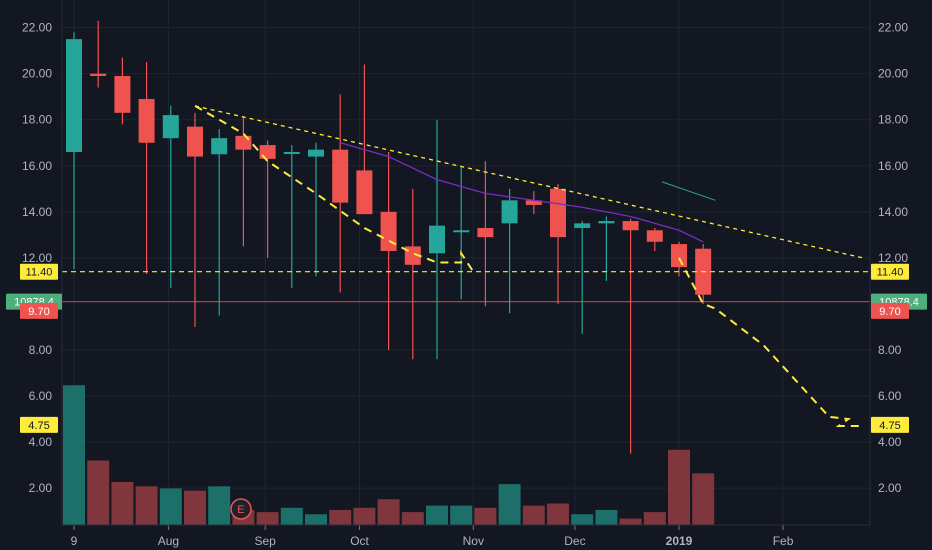 This screenshot has width=932, height=550. Describe the element at coordinates (240, 510) in the screenshot. I see `earnings-marker-label: E` at that location.